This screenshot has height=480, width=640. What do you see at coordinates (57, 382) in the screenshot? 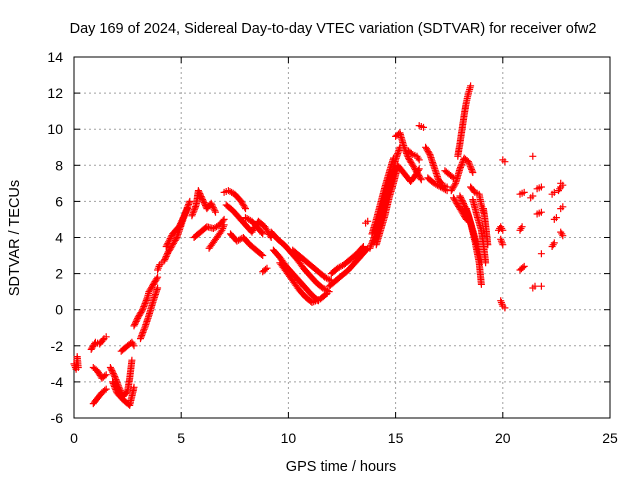
I see `y-tick-label: -4` at bounding box center [57, 382].